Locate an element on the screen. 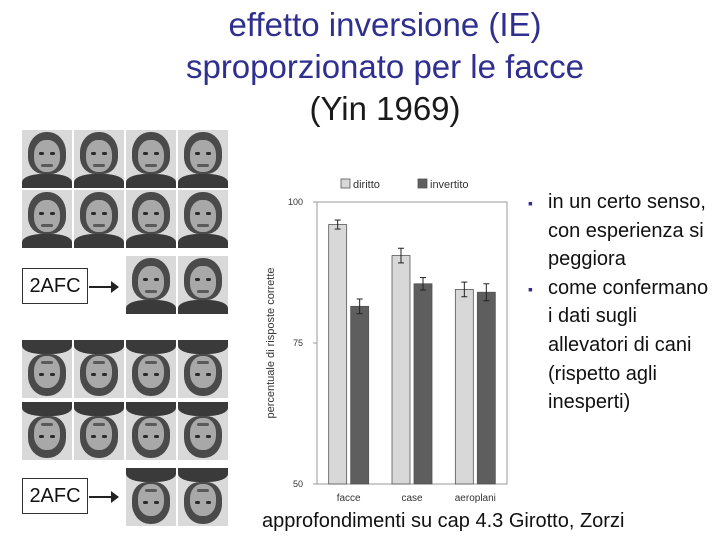  x-tick-label: case is located at coordinates (412, 498).